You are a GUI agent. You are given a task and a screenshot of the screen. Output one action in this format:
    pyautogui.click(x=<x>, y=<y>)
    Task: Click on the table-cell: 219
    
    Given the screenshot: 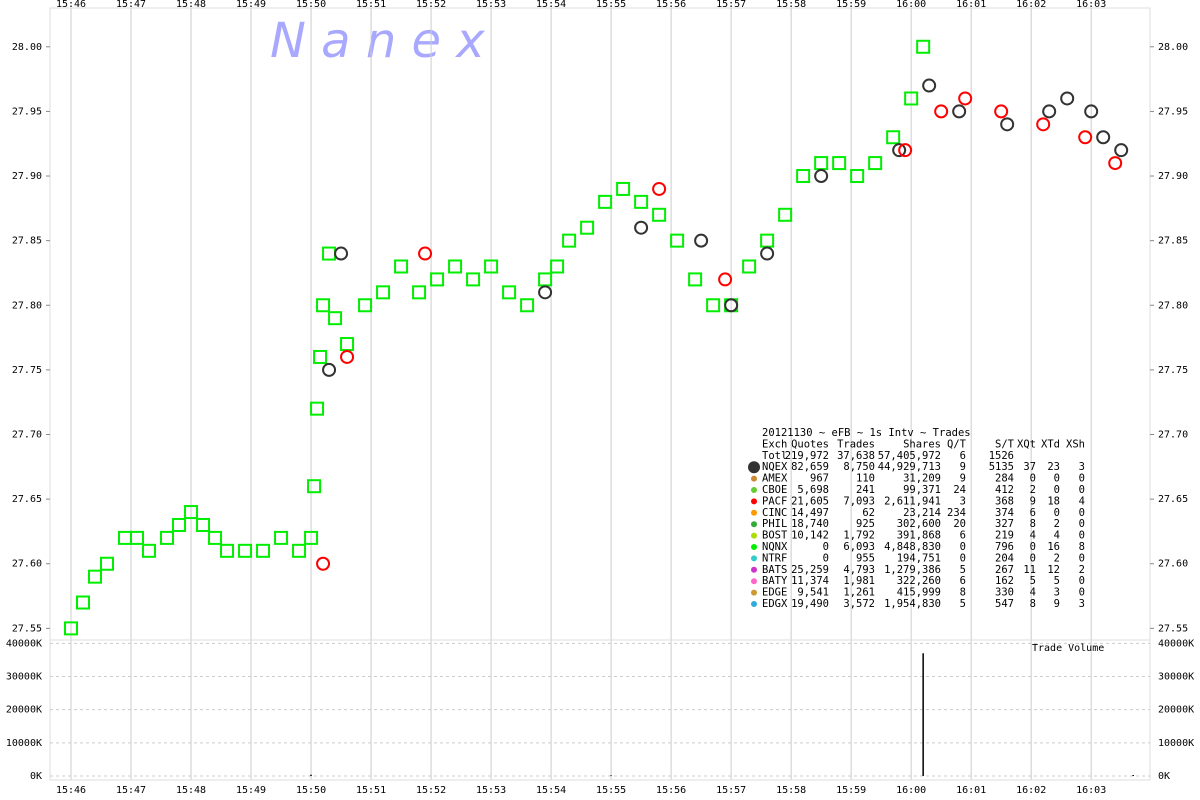 What is the action you would take?
    pyautogui.click(x=1004, y=536)
    